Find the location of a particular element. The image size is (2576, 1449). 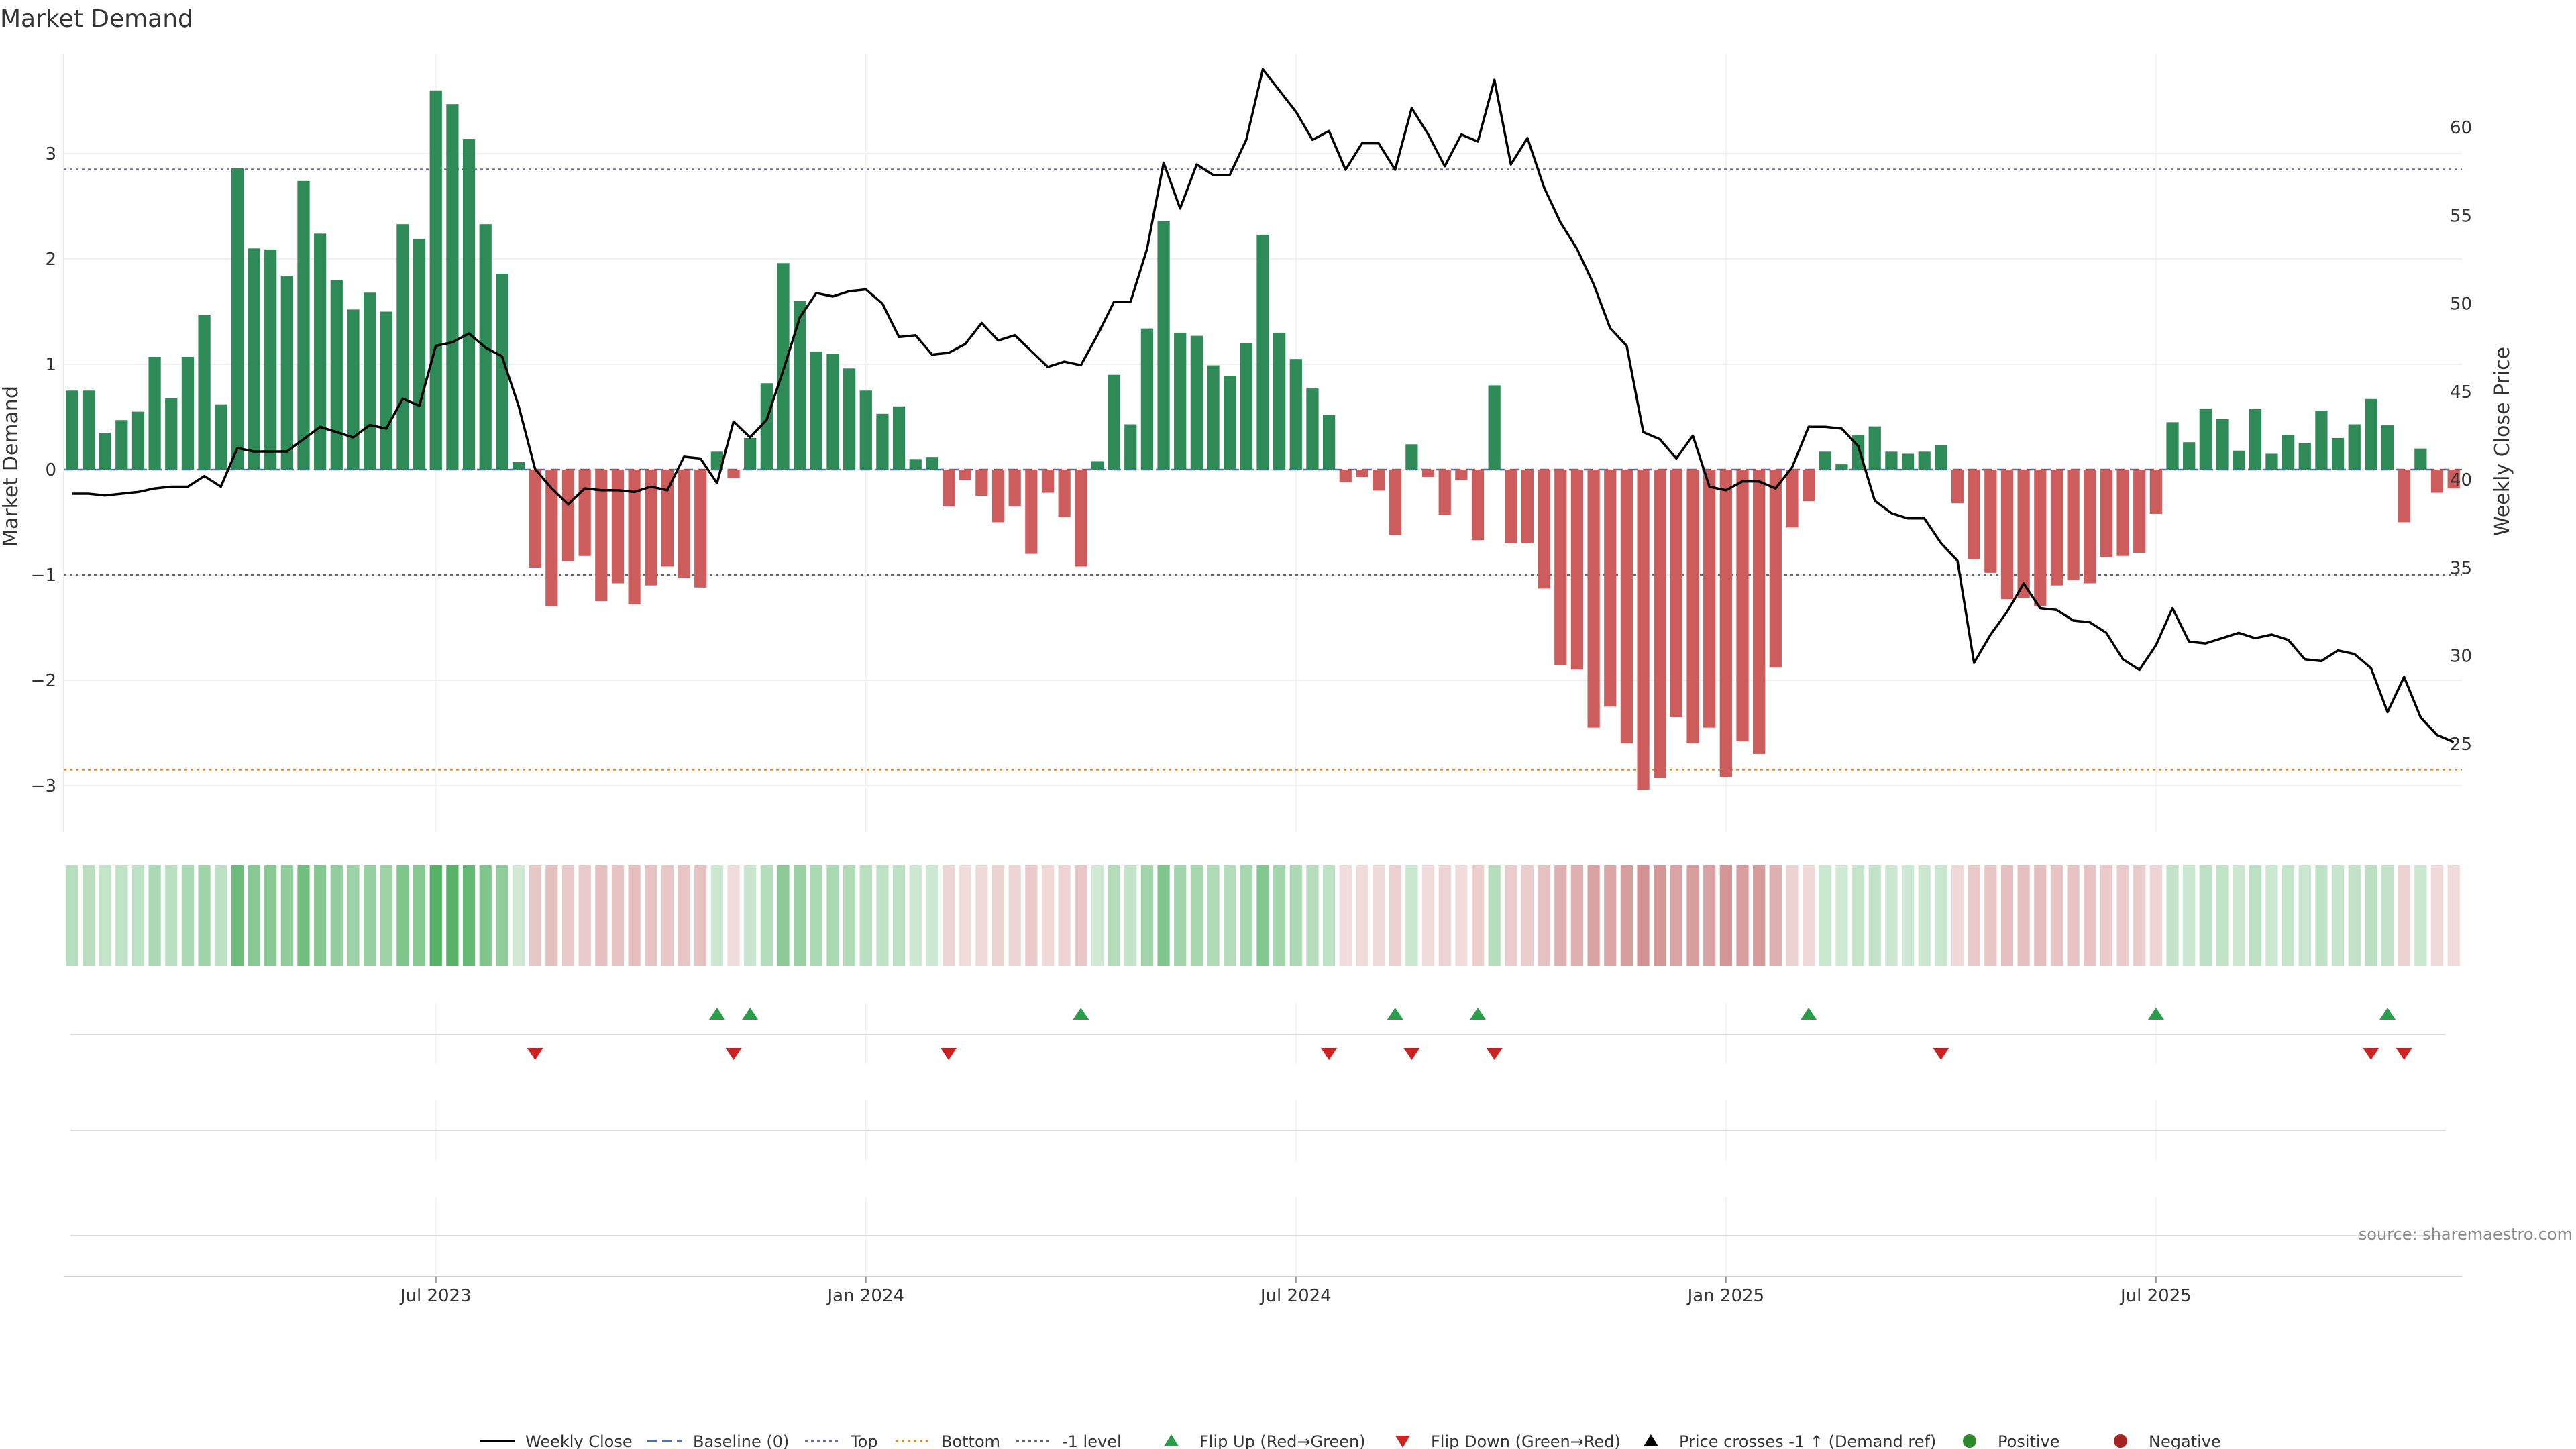

legend-item: Weekly Close is located at coordinates (556, 1440).